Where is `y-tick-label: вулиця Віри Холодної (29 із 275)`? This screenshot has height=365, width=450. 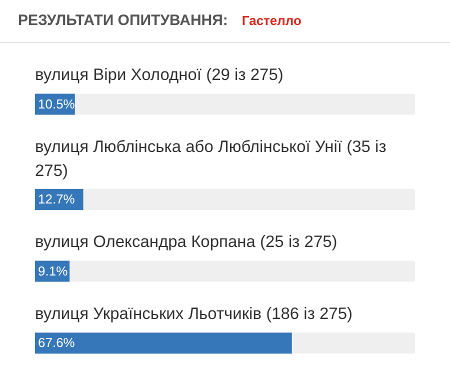
y-tick-label: вулиця Віри Холодної (29 із 275) is located at coordinates (159, 75).